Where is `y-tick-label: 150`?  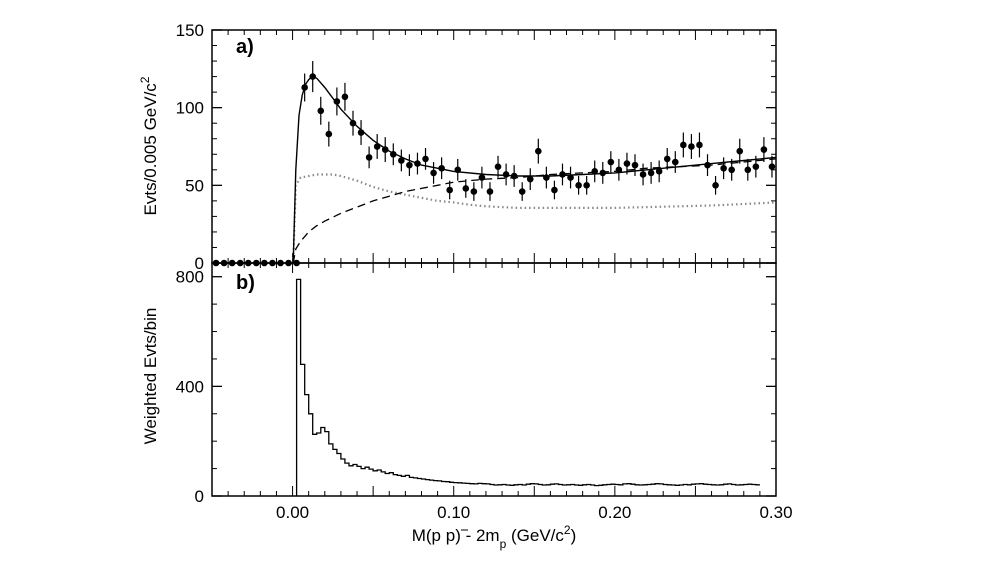
y-tick-label: 150 is located at coordinates (190, 30).